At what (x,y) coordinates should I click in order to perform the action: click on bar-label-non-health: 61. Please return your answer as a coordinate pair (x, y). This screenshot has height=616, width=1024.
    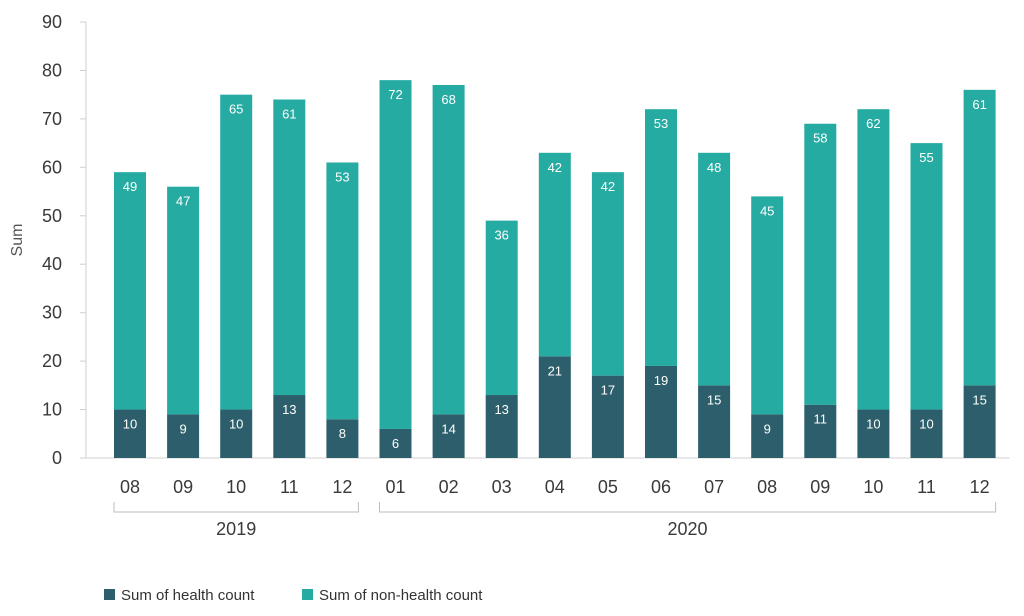
    Looking at the image, I should click on (289, 114).